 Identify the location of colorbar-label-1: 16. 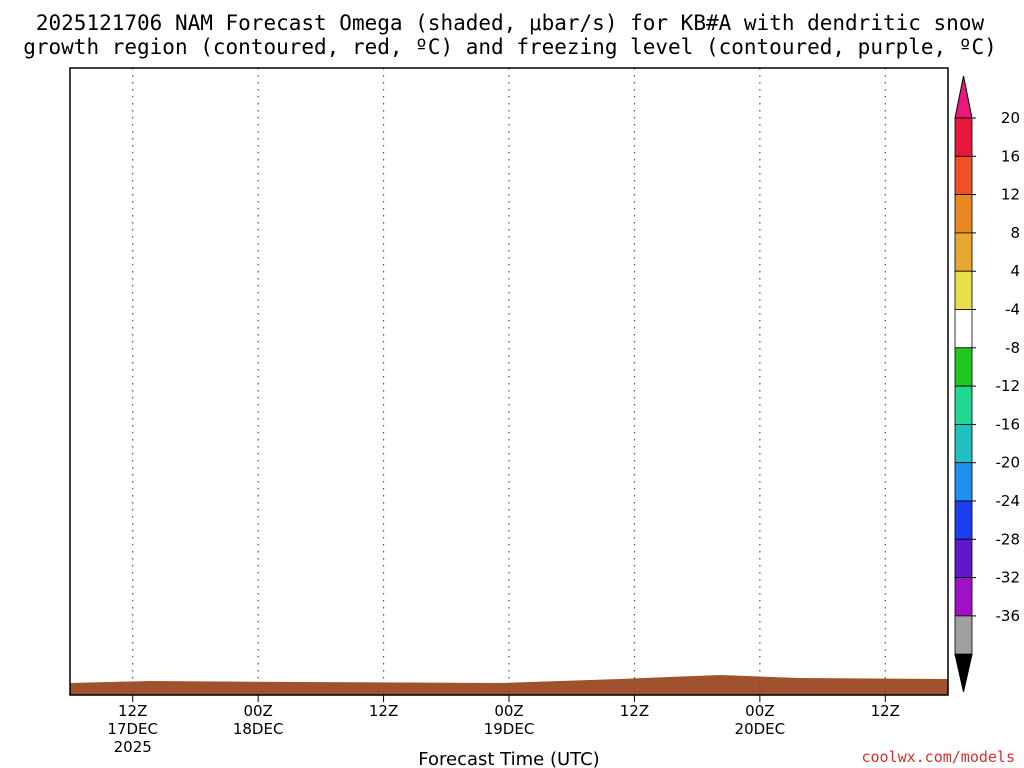
(1010, 156).